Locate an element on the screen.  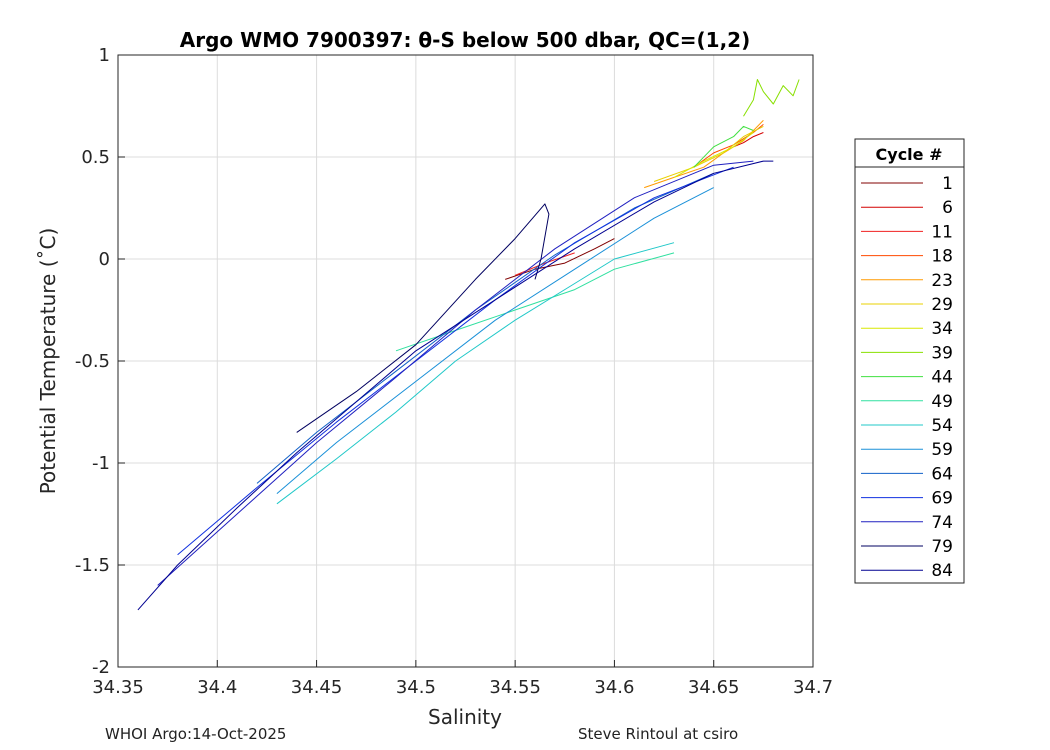
legend-label: 6 is located at coordinates (947, 208).